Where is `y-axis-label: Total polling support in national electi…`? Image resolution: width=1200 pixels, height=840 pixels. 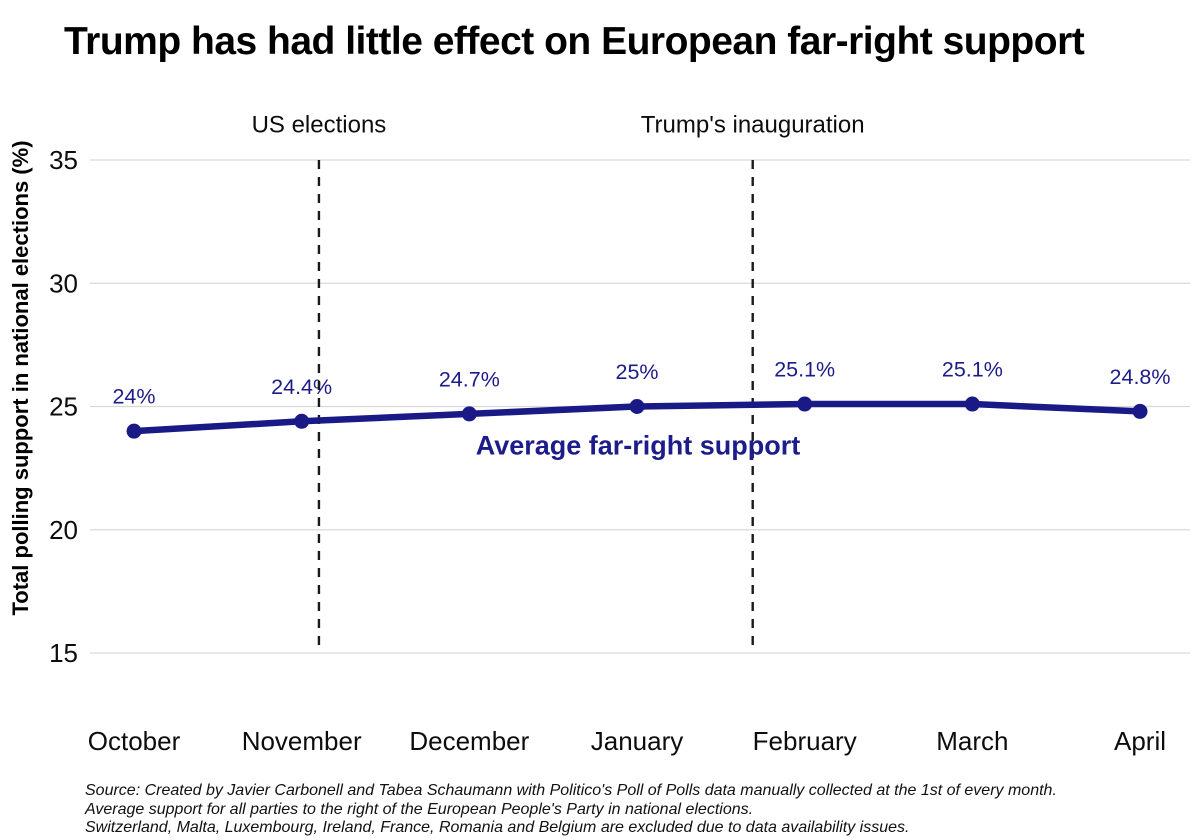
y-axis-label: Total polling support in national electi… is located at coordinates (20, 378).